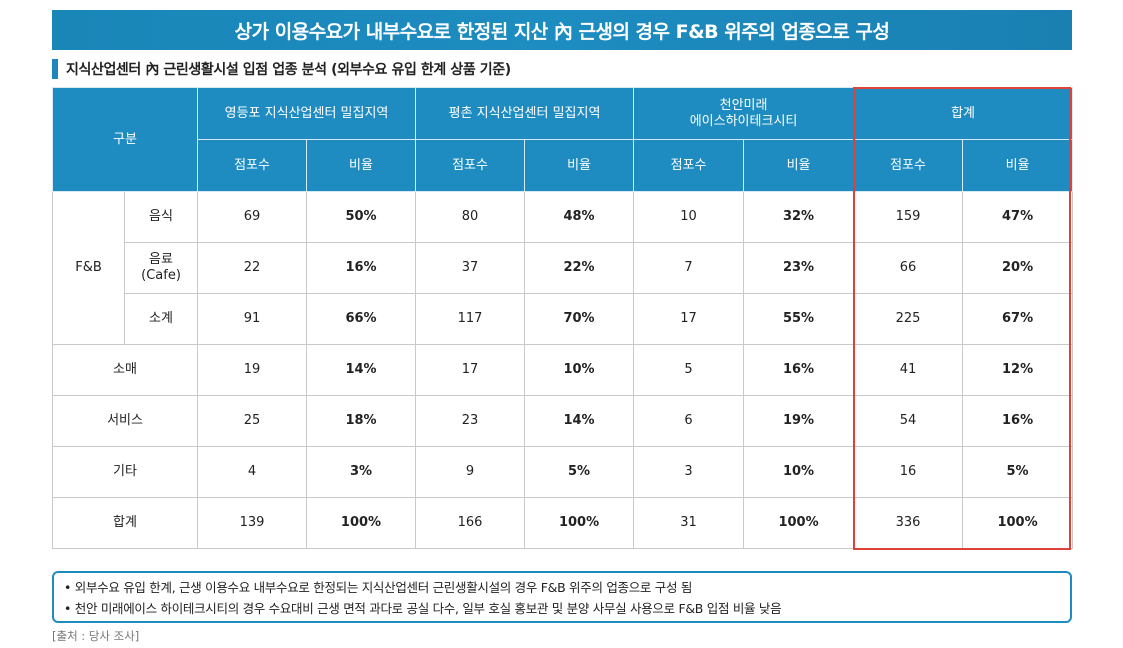 Image resolution: width=1123 pixels, height=648 pixels. What do you see at coordinates (161, 275) in the screenshot?
I see `row-label-line2: (Cafe)` at bounding box center [161, 275].